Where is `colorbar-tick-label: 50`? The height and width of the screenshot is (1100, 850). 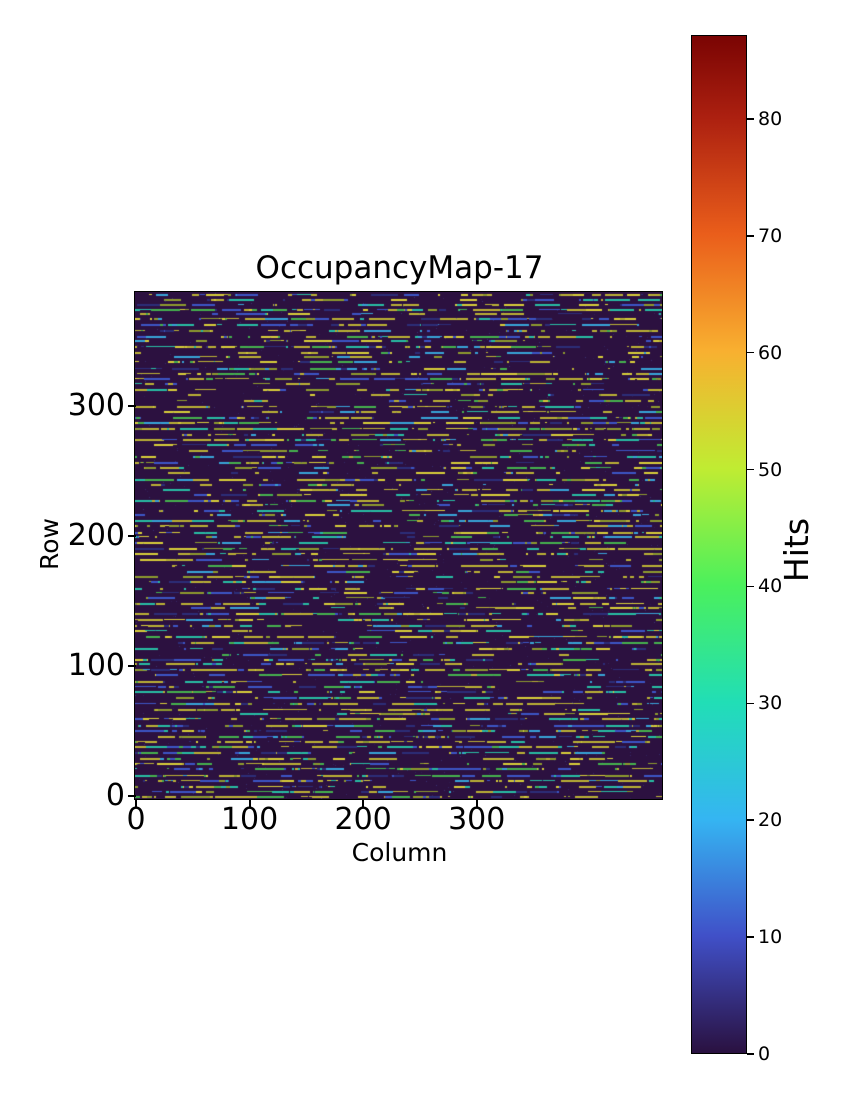 colorbar-tick-label: 50 is located at coordinates (770, 469).